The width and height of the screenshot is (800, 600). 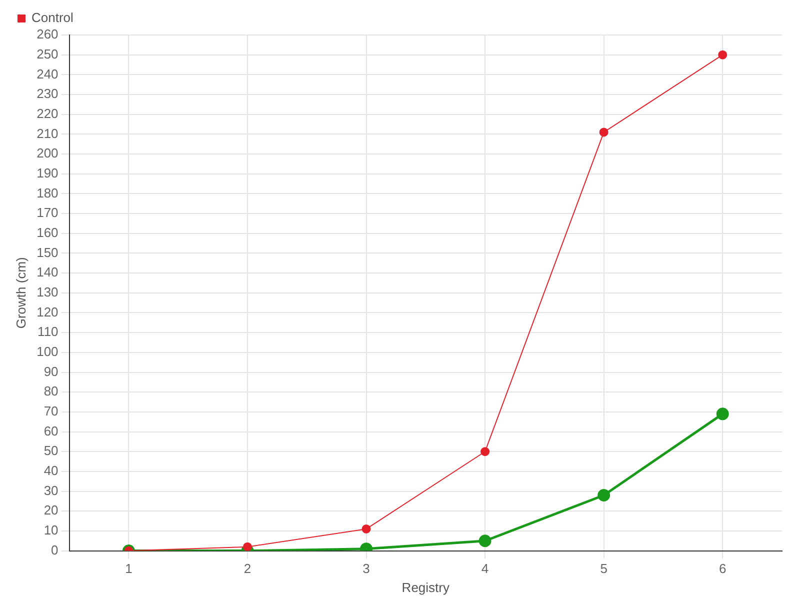 What do you see at coordinates (47, 292) in the screenshot?
I see `y-tick-label: 130` at bounding box center [47, 292].